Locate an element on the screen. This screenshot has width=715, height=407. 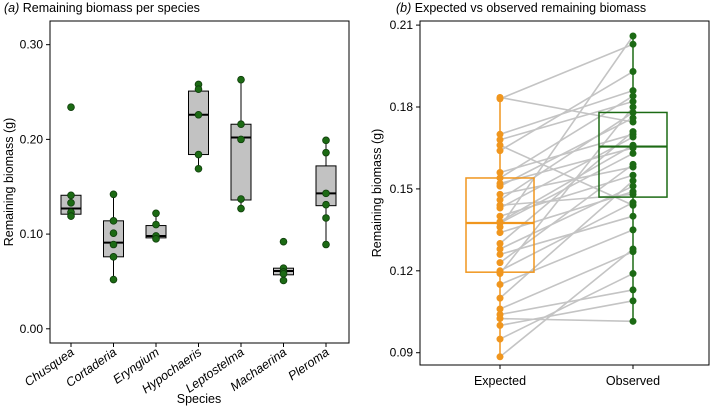
panel-b-xtick-label: Expected is located at coordinates (500, 381).